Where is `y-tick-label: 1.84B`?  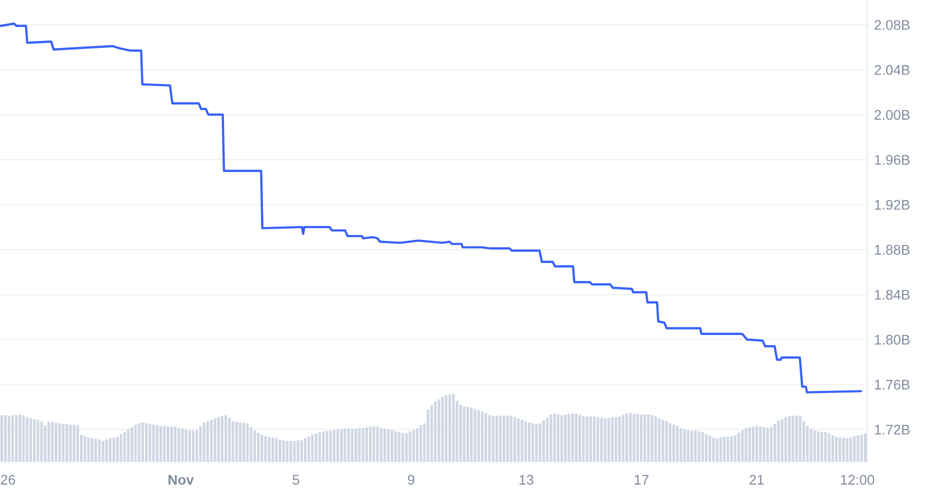 y-tick-label: 1.84B is located at coordinates (892, 295).